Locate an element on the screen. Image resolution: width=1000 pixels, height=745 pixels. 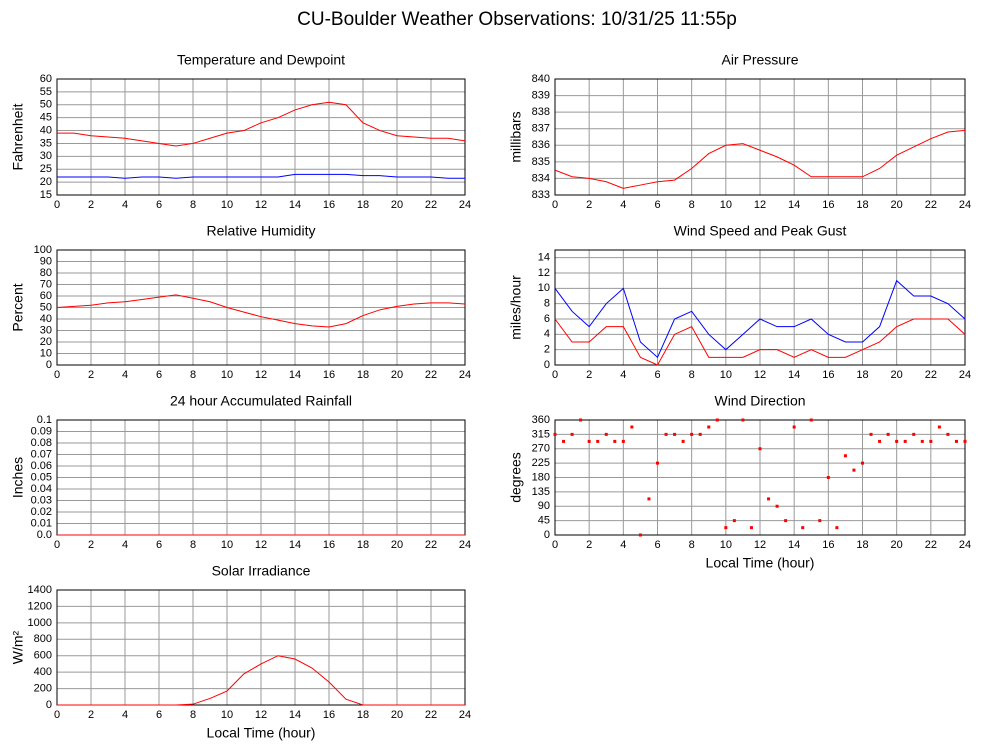
y-tick-label: 0.09 is located at coordinates (41, 431).